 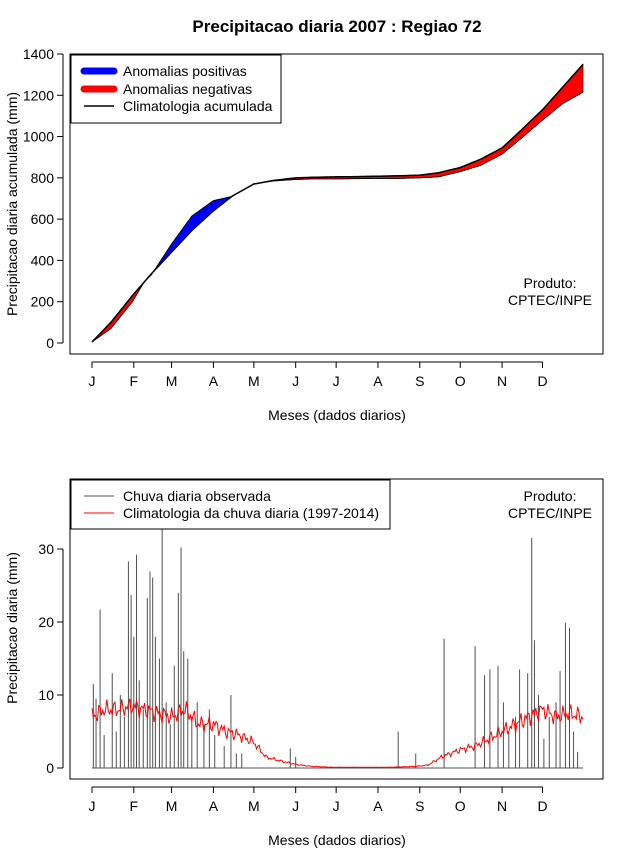 What do you see at coordinates (337, 733) in the screenshot?
I see `daily-climatology-line` at bounding box center [337, 733].